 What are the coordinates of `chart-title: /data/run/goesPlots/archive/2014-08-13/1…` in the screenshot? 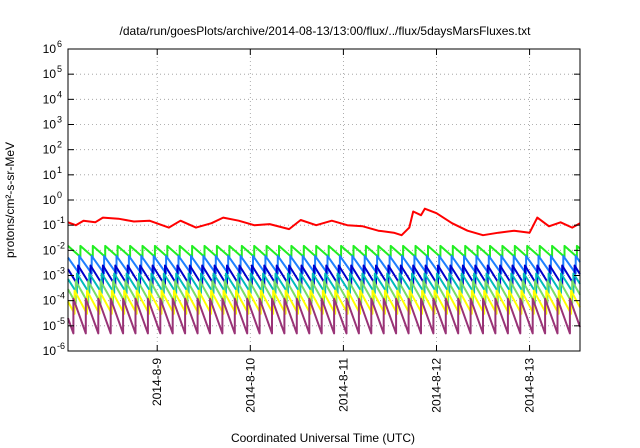 It's located at (326, 31).